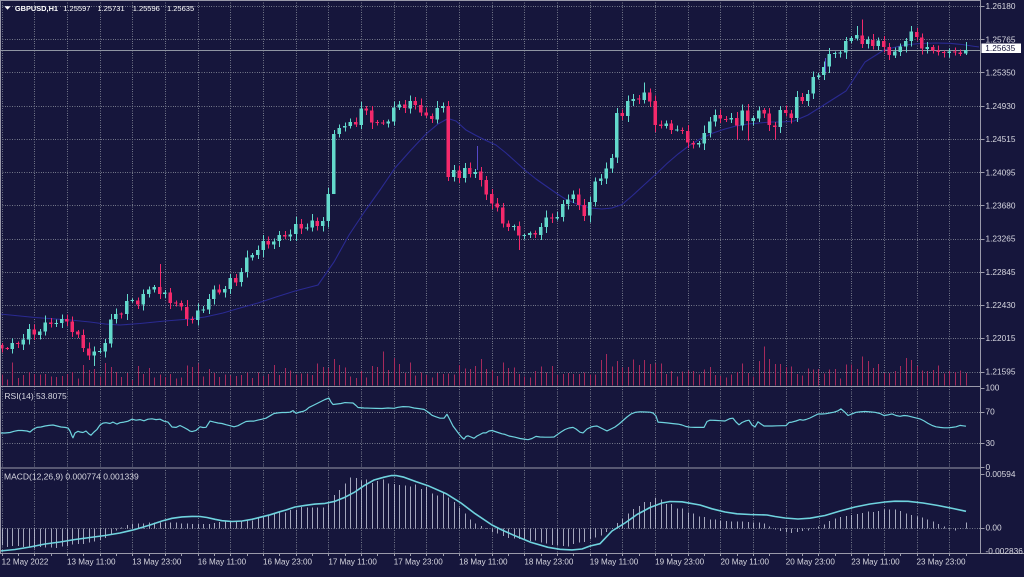  Describe the element at coordinates (614, 562) in the screenshot. I see `svg-text: 19 May 11:00` at that location.